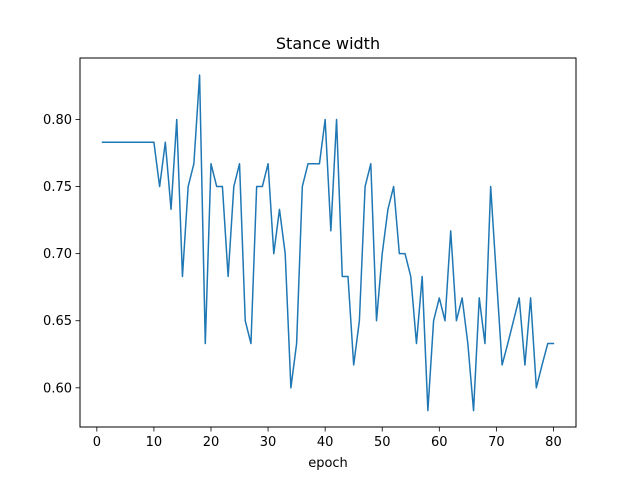 The width and height of the screenshot is (640, 480). What do you see at coordinates (325, 442) in the screenshot?
I see `x-tick-label: 40` at bounding box center [325, 442].